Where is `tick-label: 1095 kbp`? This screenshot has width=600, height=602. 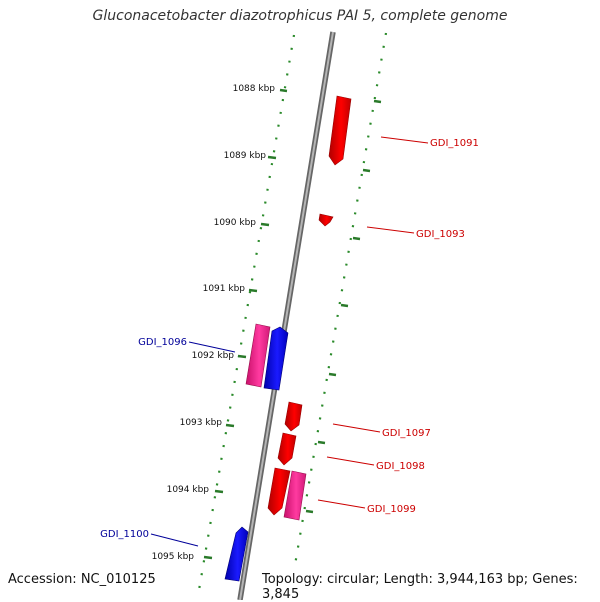 tick-label: 1095 kbp is located at coordinates (173, 557).